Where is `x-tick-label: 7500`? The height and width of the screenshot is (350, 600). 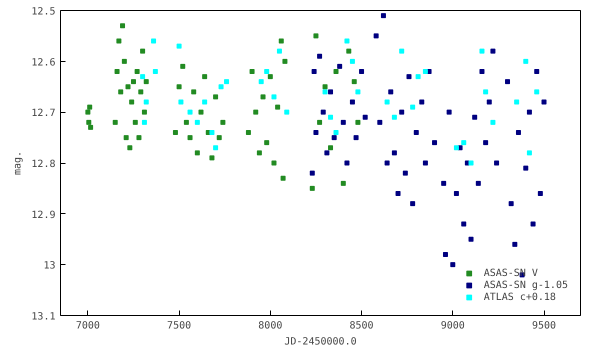 x-tick-label: 7500 is located at coordinates (179, 326).